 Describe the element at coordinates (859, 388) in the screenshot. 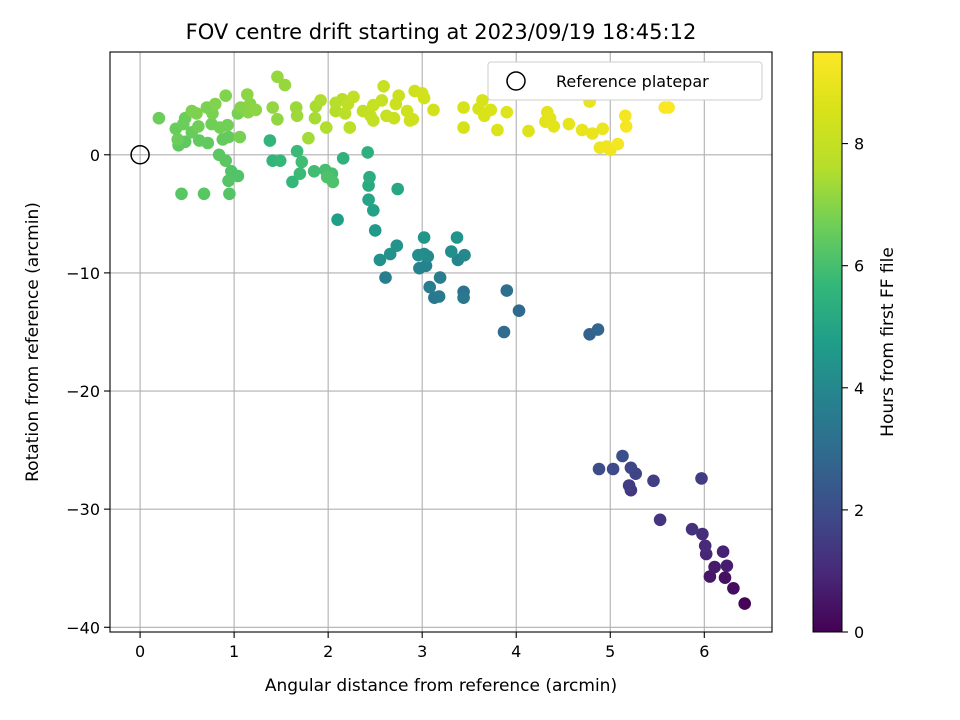

I see `colorbar-tick-label: 4` at that location.